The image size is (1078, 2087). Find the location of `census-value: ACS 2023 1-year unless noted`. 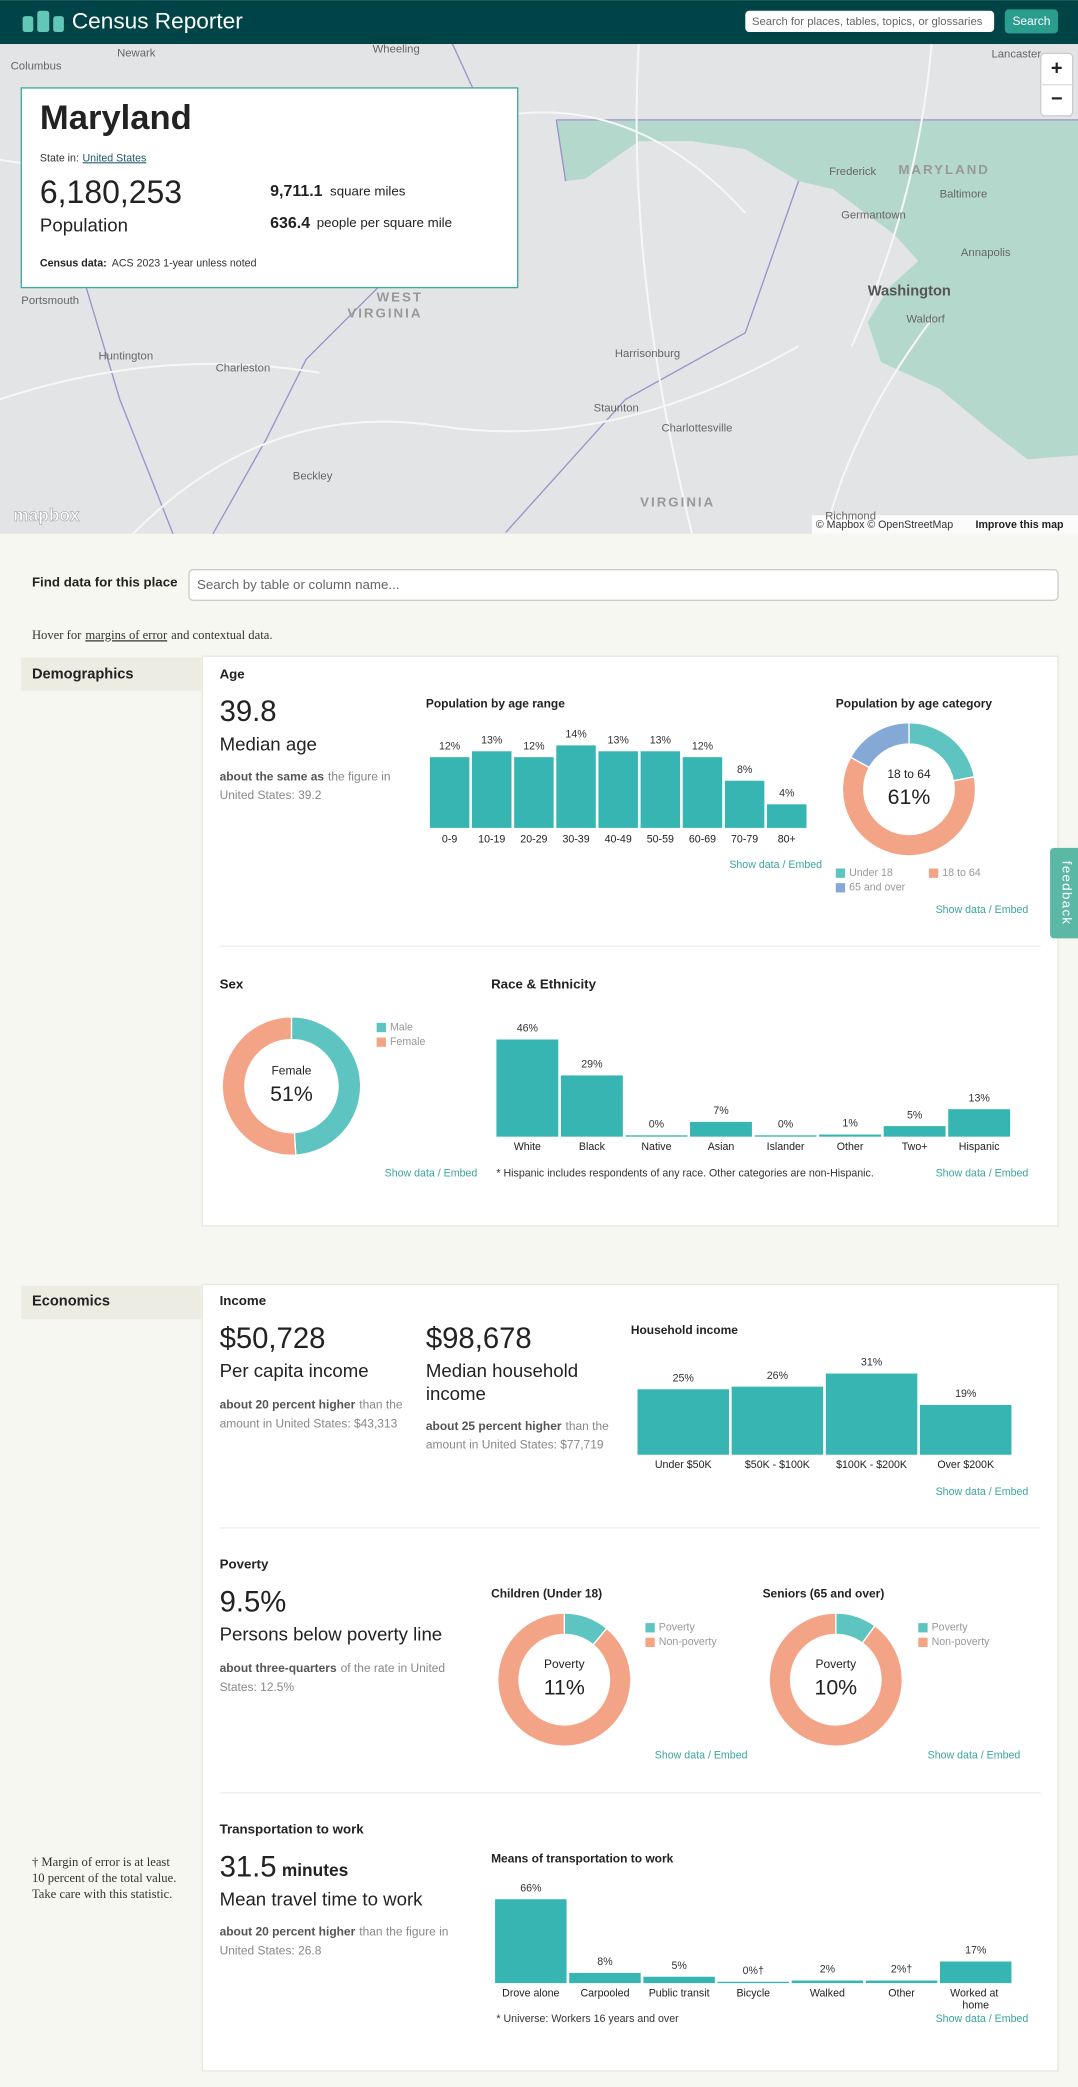

census-value: ACS 2023 1-year unless noted is located at coordinates (184, 263).